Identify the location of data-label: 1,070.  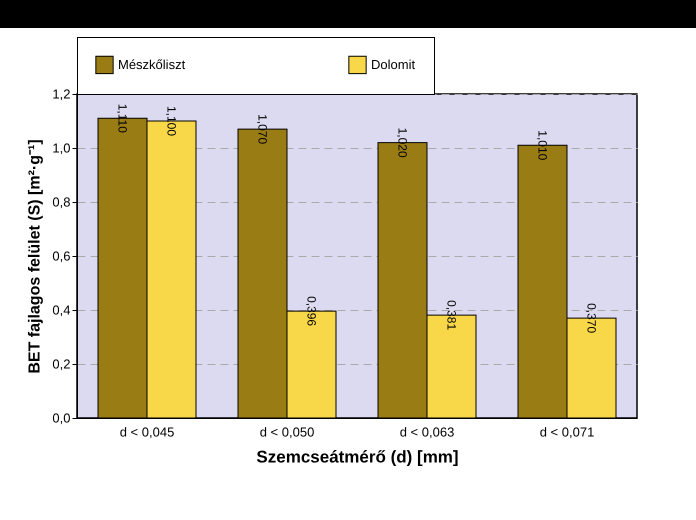
(263, 129).